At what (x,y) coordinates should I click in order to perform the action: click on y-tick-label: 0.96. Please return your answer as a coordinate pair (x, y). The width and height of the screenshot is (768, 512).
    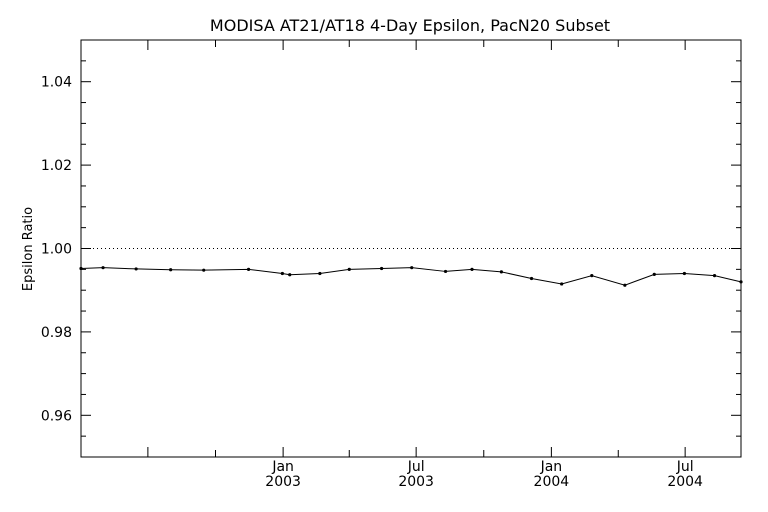
    Looking at the image, I should click on (56, 416).